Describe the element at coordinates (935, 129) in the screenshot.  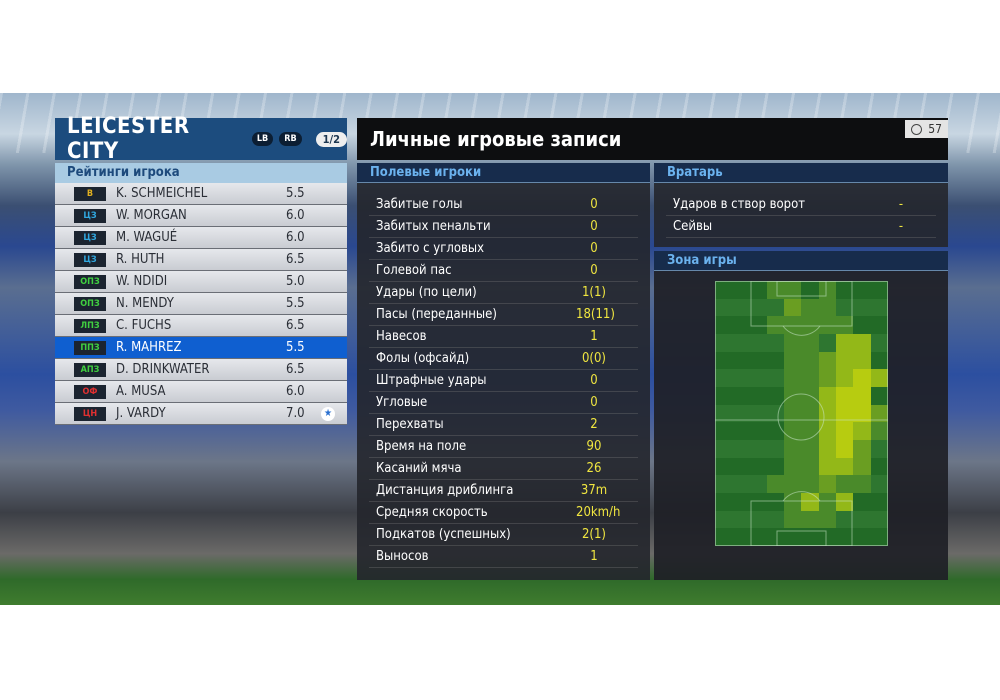
I see `timer-value: 57` at that location.